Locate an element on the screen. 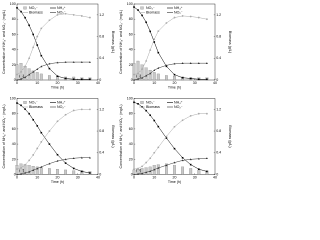 Image resolution: width=320 pixels, height=240 pixels. y2-tick-label: 0 is located at coordinates (100, 174).